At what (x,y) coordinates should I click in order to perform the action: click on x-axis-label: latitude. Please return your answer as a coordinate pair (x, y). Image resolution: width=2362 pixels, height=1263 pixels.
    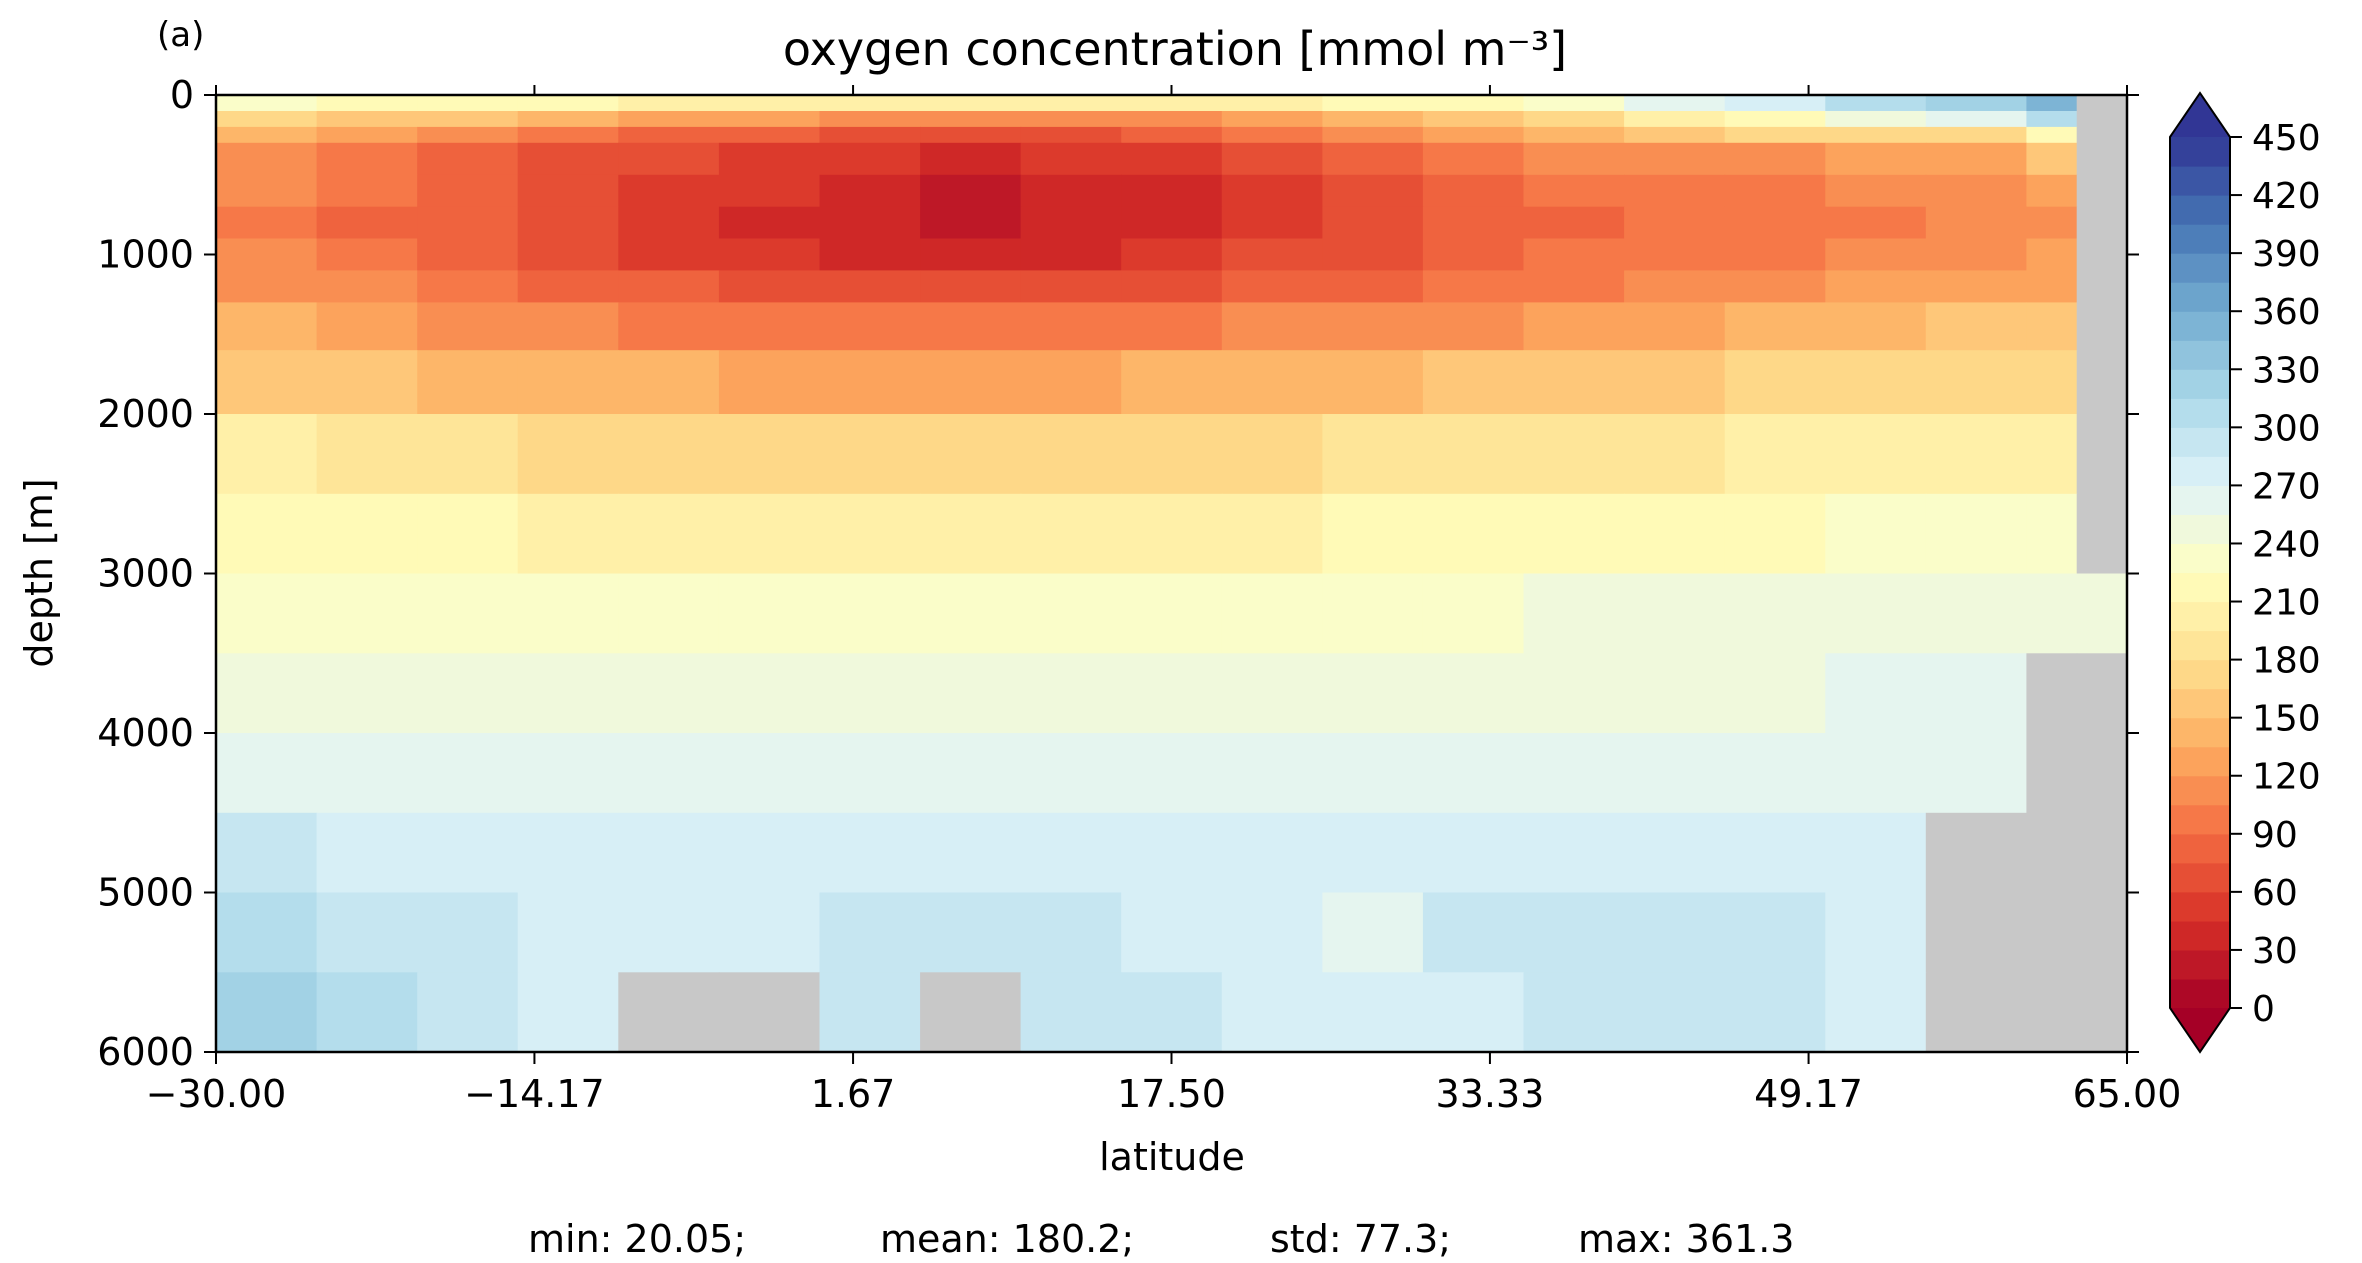
    Looking at the image, I should click on (1172, 1157).